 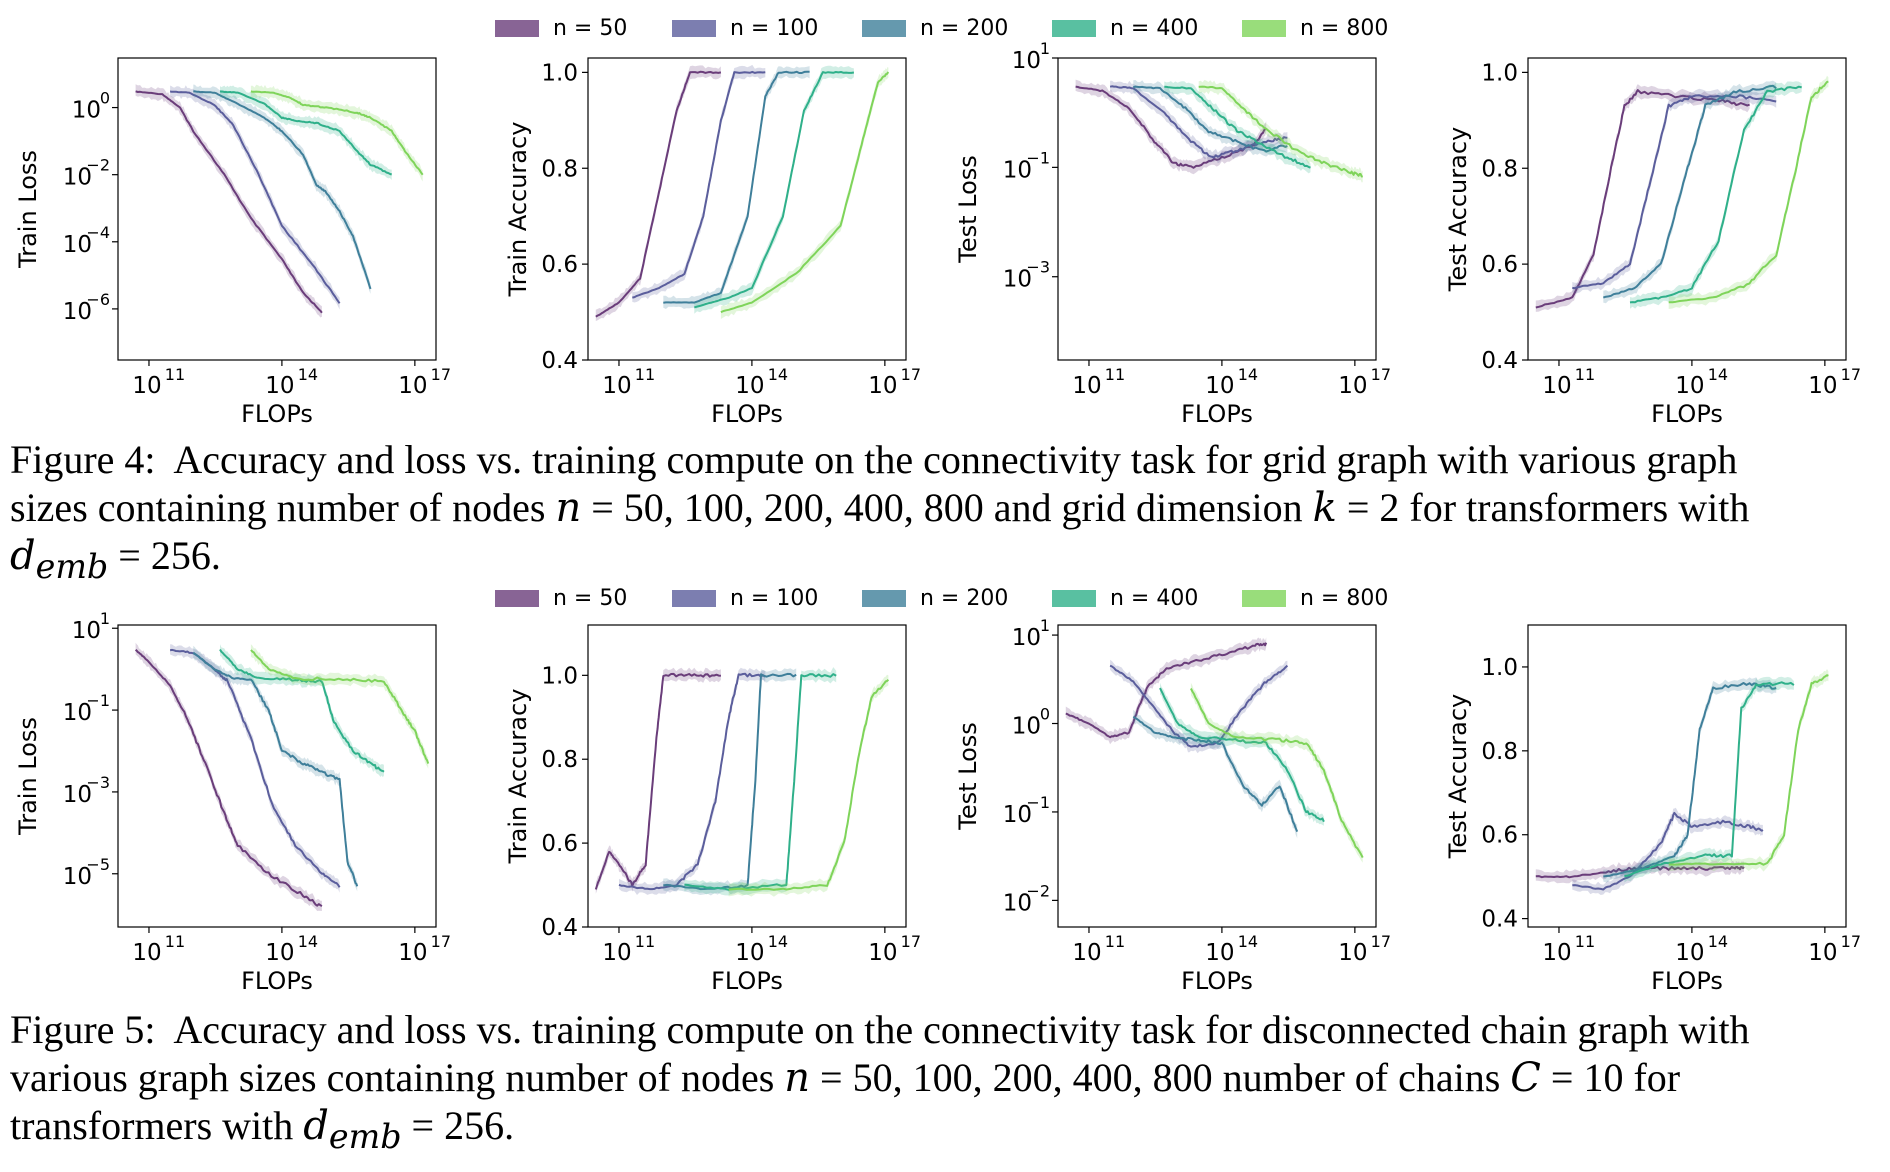 I want to click on y-tick-exponent: −6, so click(x=98, y=299).